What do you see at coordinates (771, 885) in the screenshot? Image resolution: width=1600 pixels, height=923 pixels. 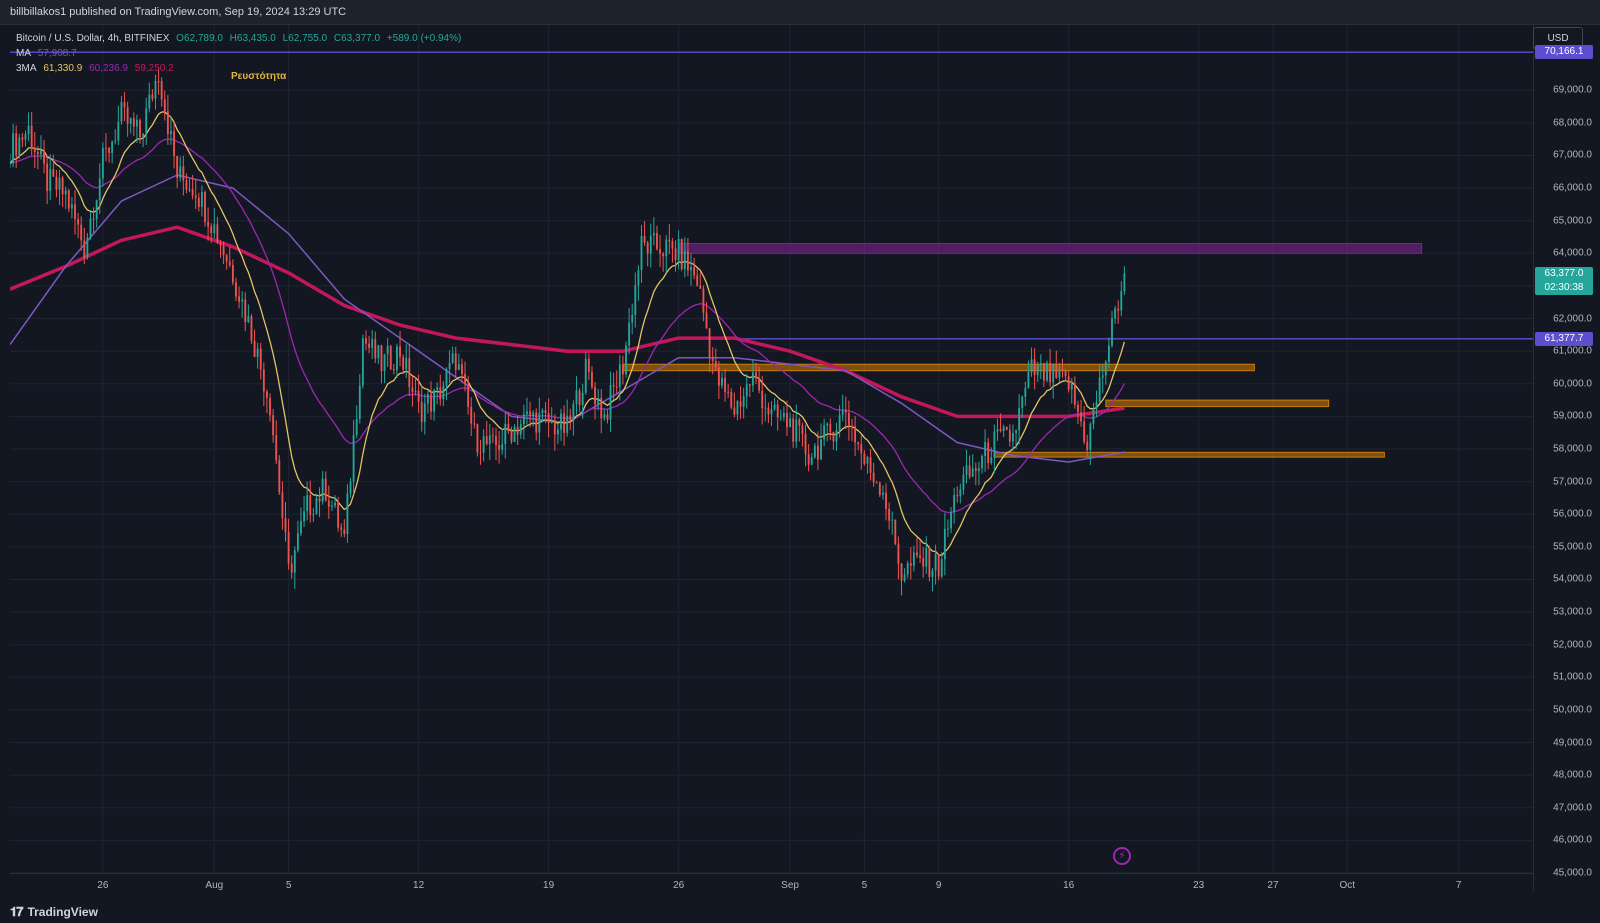 I see `time-axis: 26 Aug 5 12 19 26 Sep 5 9 16 23 27 Oct 7` at bounding box center [771, 885].